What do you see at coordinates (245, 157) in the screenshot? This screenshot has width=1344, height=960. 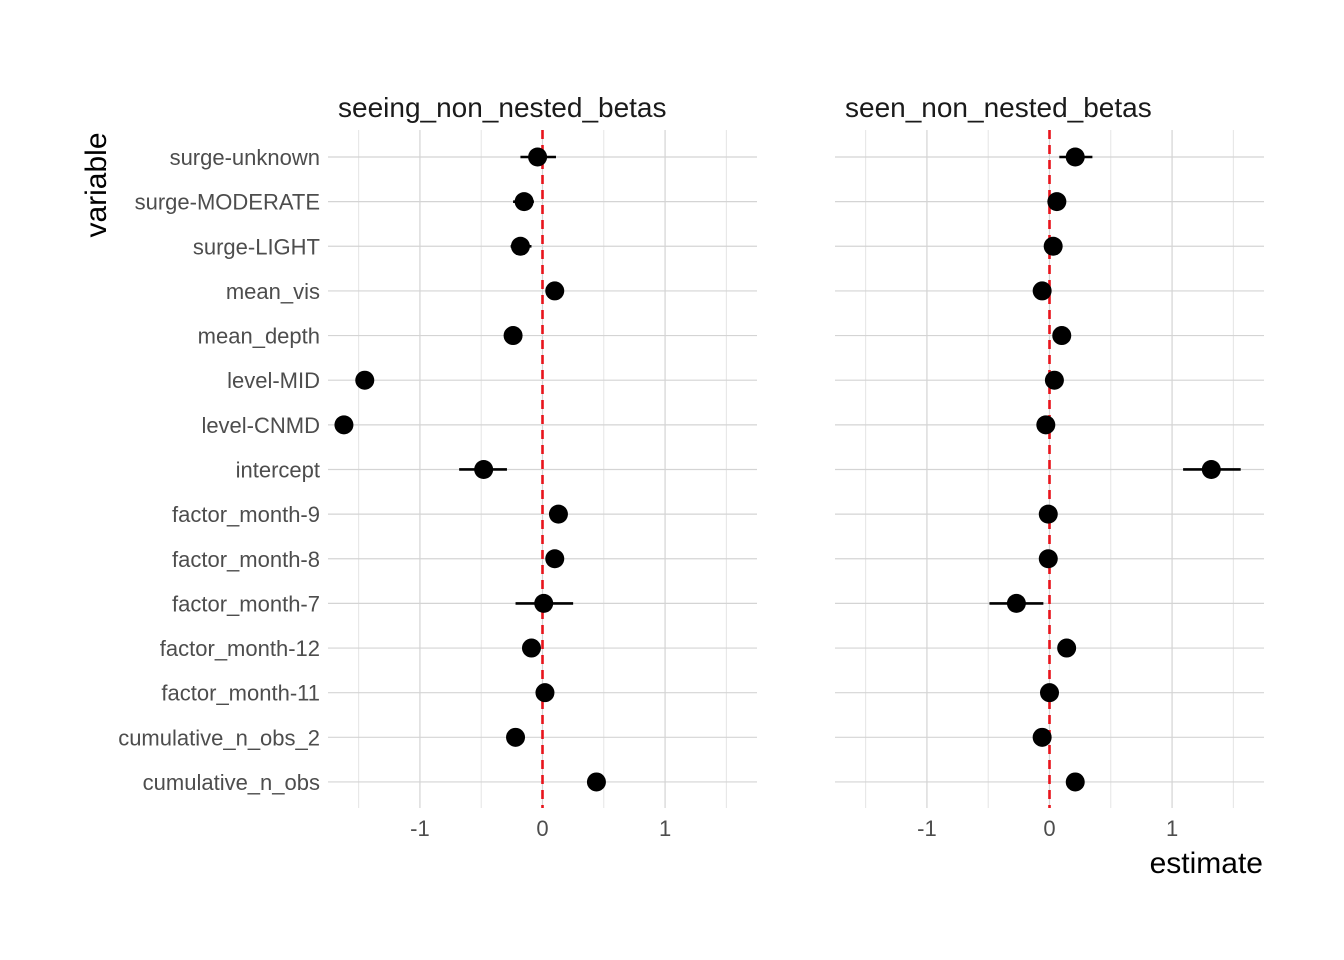 I see `y-tick-label: surge-unknown` at bounding box center [245, 157].